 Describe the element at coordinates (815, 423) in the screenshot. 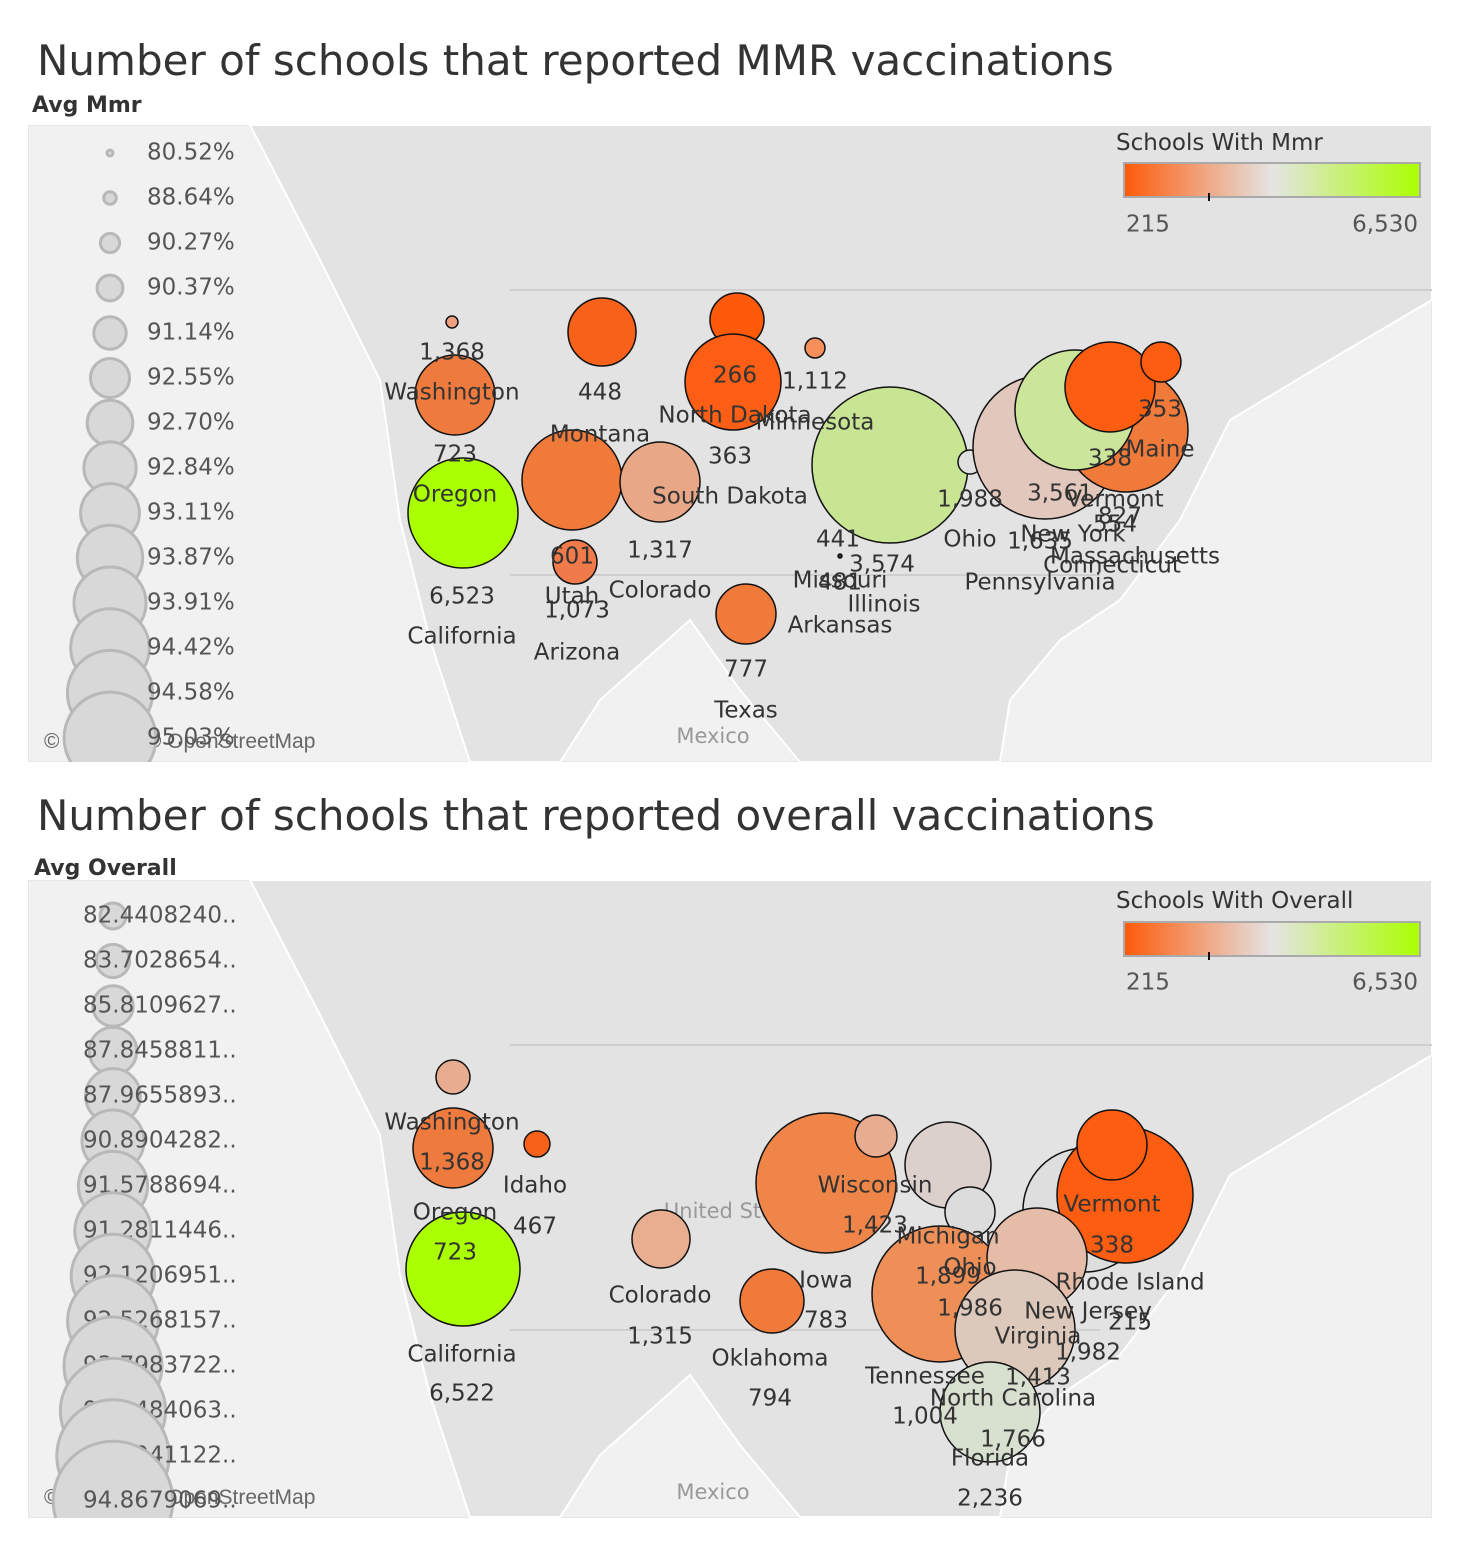

I see `map-label: Minnesota` at that location.